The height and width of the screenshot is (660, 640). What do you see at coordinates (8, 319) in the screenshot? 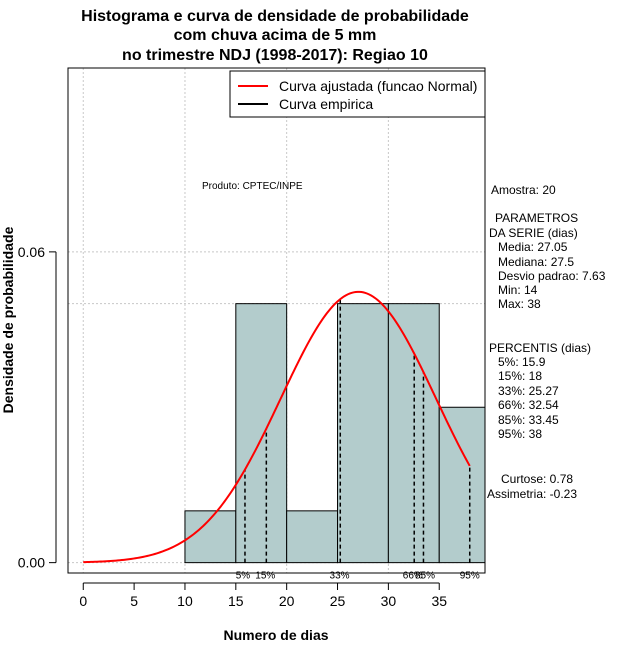
I see `y-axis-label: Densidade de probabilidade` at bounding box center [8, 319].